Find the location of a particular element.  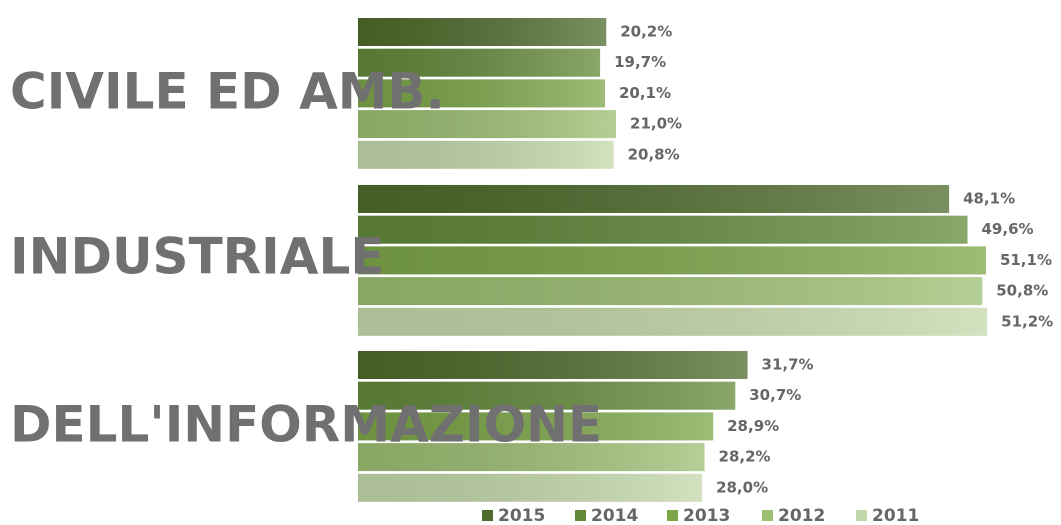

value-label: 50,8% is located at coordinates (1022, 291).